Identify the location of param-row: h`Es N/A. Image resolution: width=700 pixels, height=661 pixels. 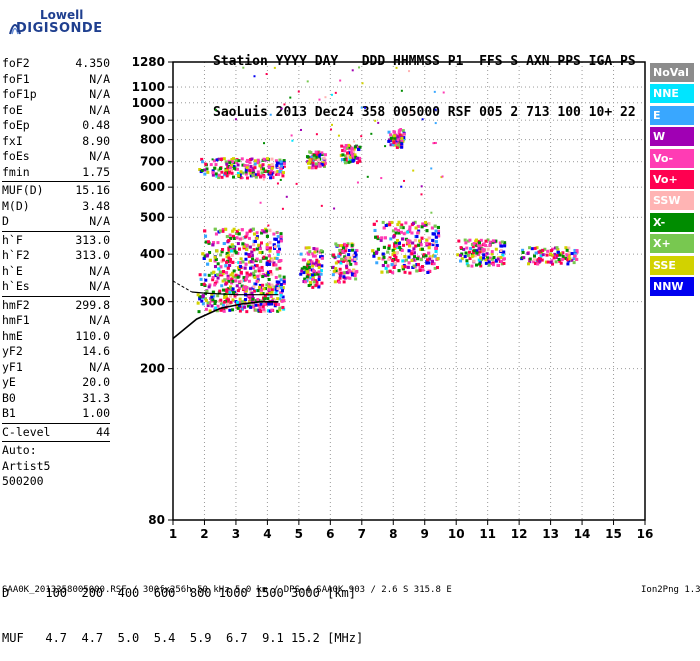
(56, 287).